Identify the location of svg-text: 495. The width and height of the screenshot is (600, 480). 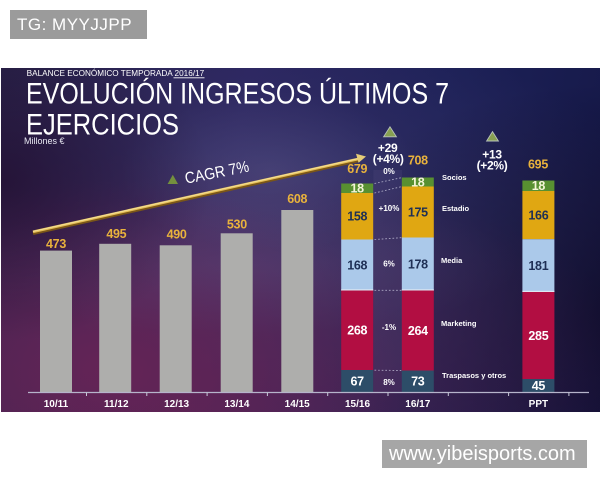
(116, 234).